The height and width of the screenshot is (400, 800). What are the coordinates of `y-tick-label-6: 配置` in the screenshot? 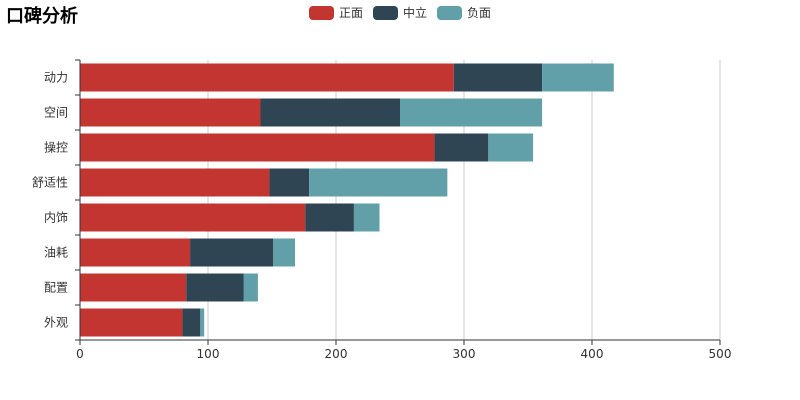 It's located at (56, 288).